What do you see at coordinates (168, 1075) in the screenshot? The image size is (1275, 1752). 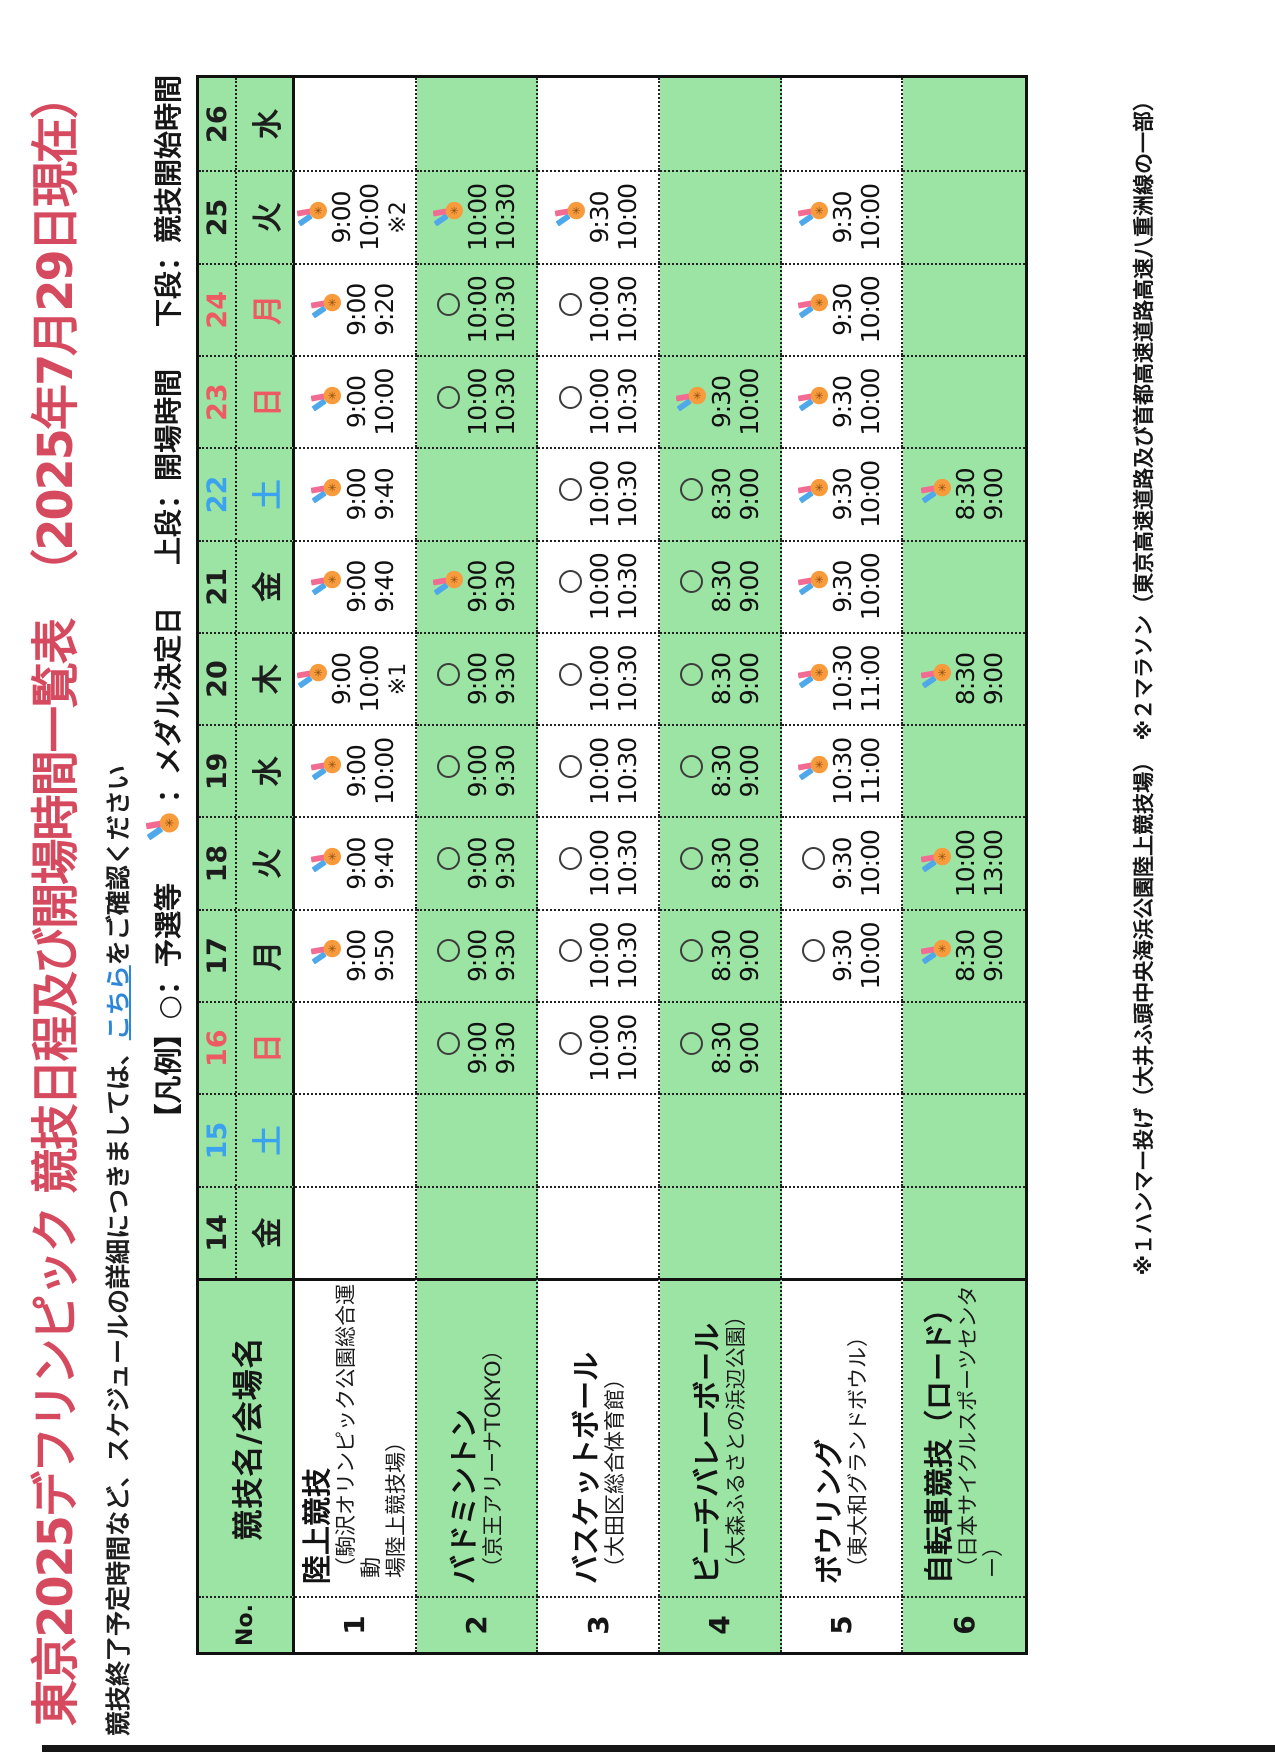 I see `legend-prefix: 【凡例】` at bounding box center [168, 1075].